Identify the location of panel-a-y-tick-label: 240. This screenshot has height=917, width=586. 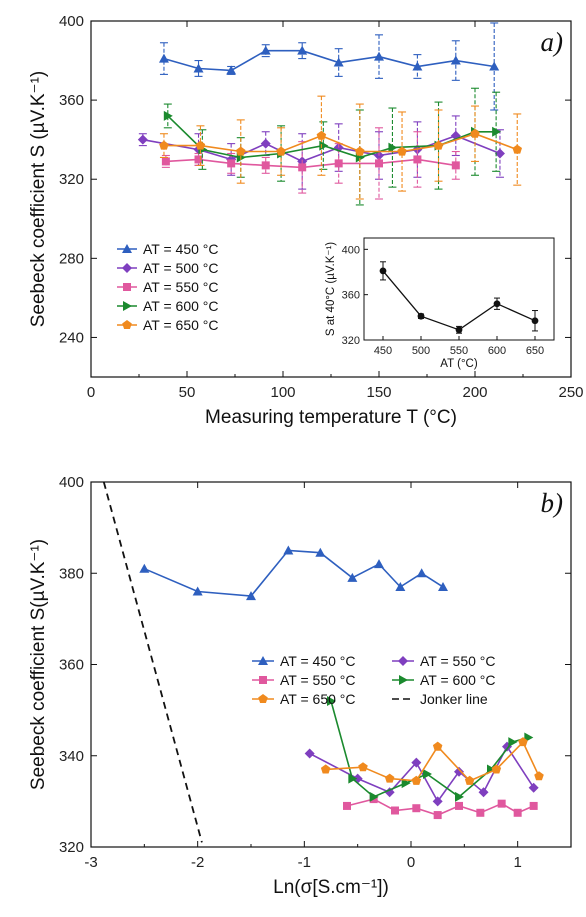
(71, 337).